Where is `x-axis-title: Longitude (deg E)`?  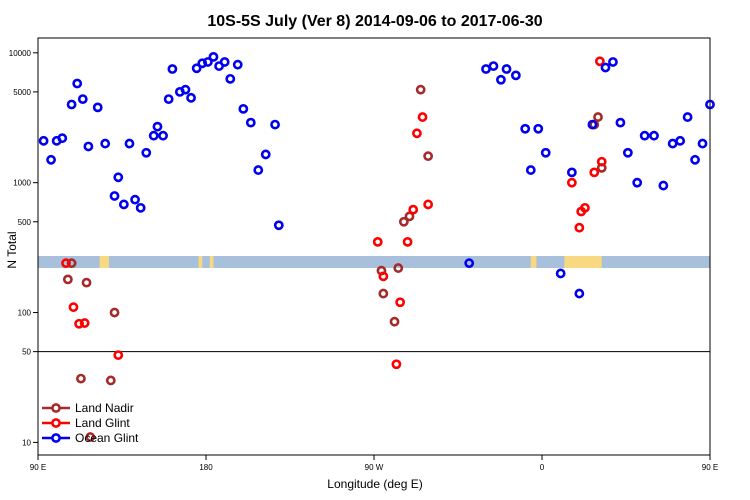 x-axis-title: Longitude (deg E) is located at coordinates (374, 484).